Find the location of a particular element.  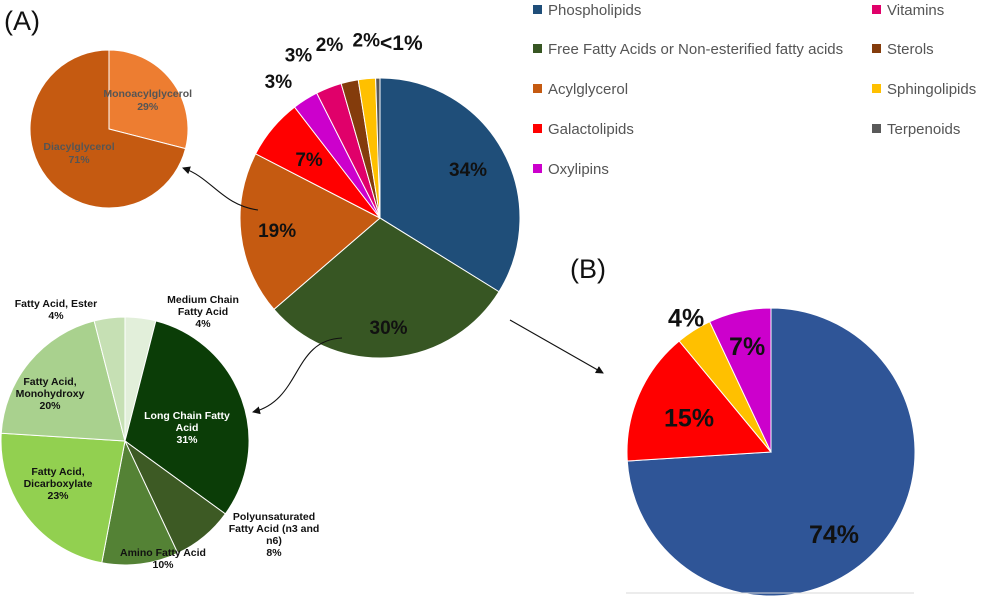

free-fatty-acid-slice-fatty-acid-monohydroxy is located at coordinates (63, 381).